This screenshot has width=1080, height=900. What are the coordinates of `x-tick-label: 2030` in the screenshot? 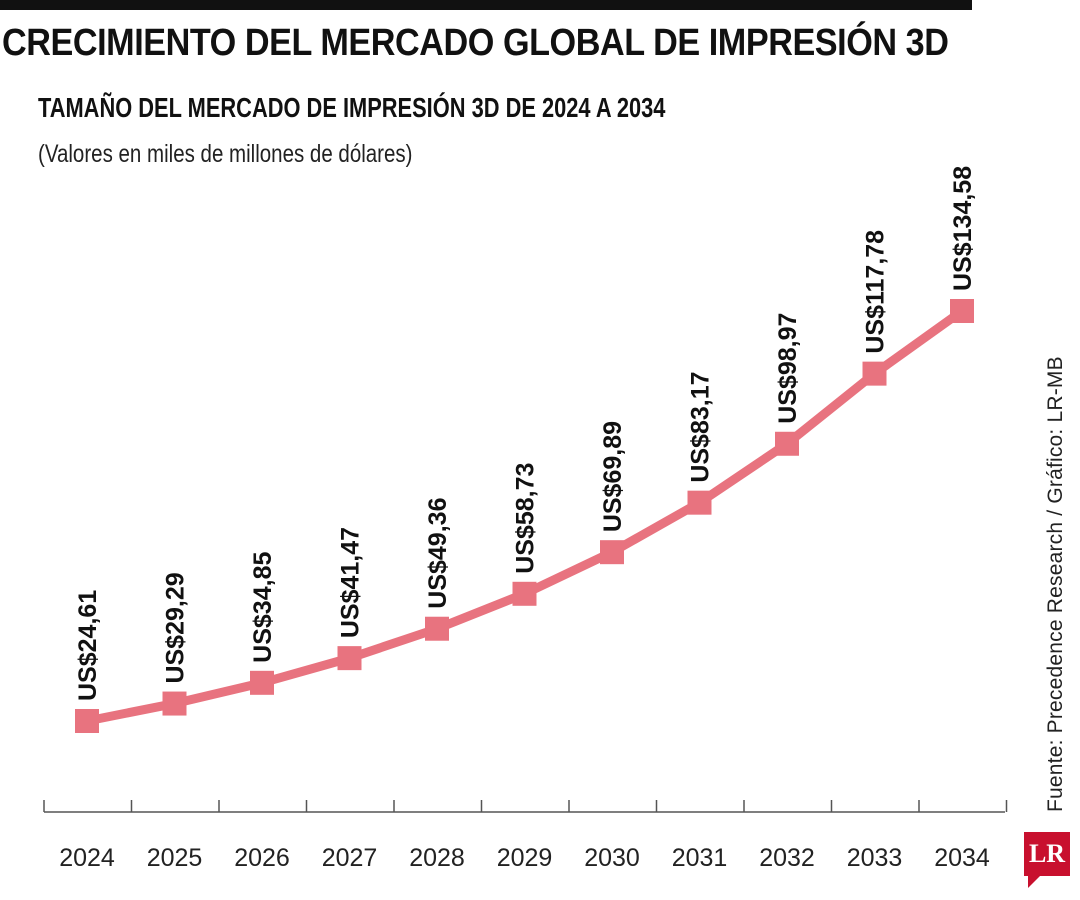 It's located at (612, 858).